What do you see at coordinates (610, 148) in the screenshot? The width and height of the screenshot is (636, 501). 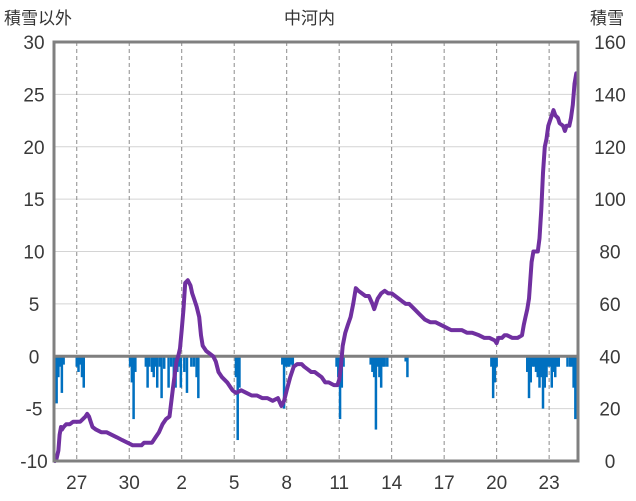 I see `right-tick-label: 120` at bounding box center [610, 148].